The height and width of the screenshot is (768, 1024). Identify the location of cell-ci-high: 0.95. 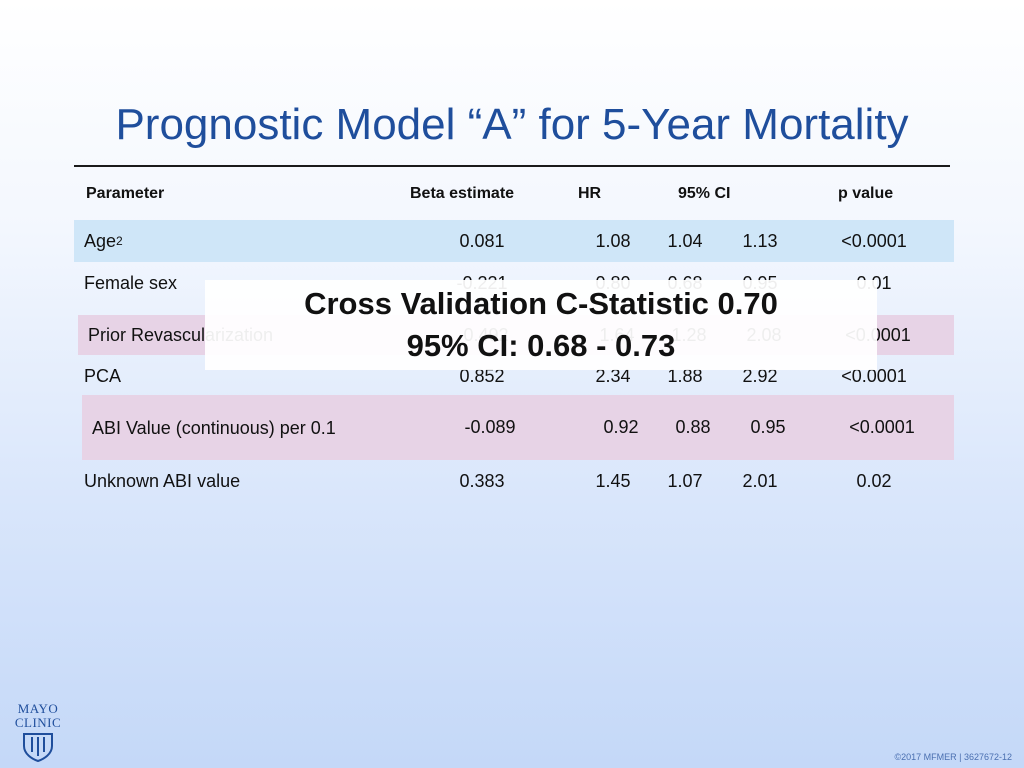
(768, 427).